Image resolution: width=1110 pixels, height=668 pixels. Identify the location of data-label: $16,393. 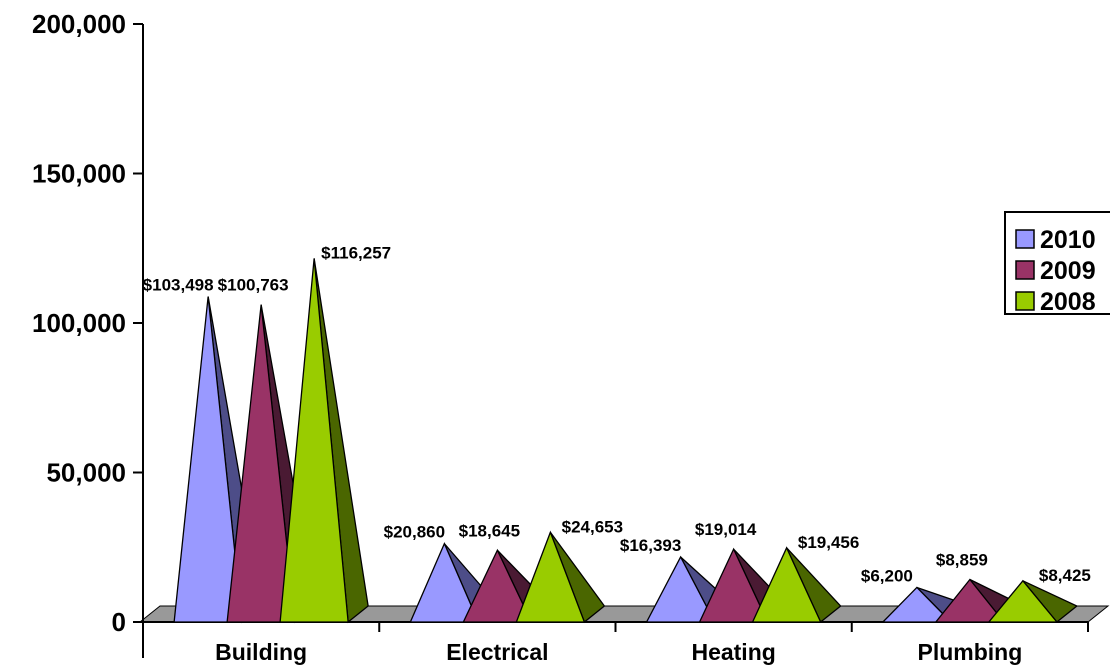
(650, 545).